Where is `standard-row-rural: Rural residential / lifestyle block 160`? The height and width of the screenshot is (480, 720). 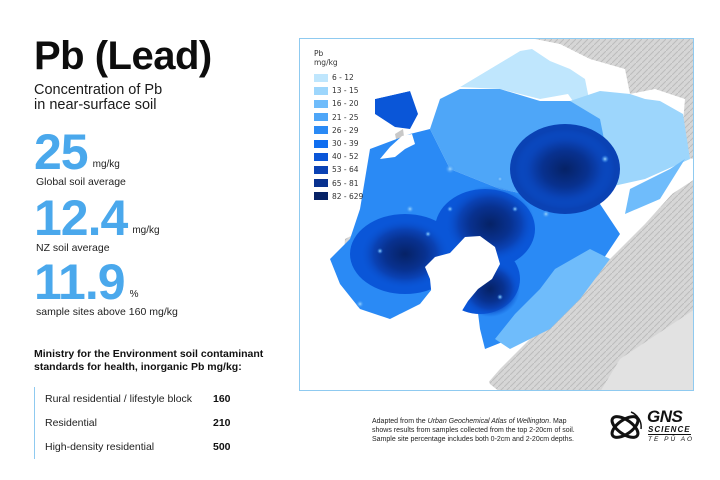 standard-row-rural: Rural residential / lifestyle block 160 is located at coordinates (164, 399).